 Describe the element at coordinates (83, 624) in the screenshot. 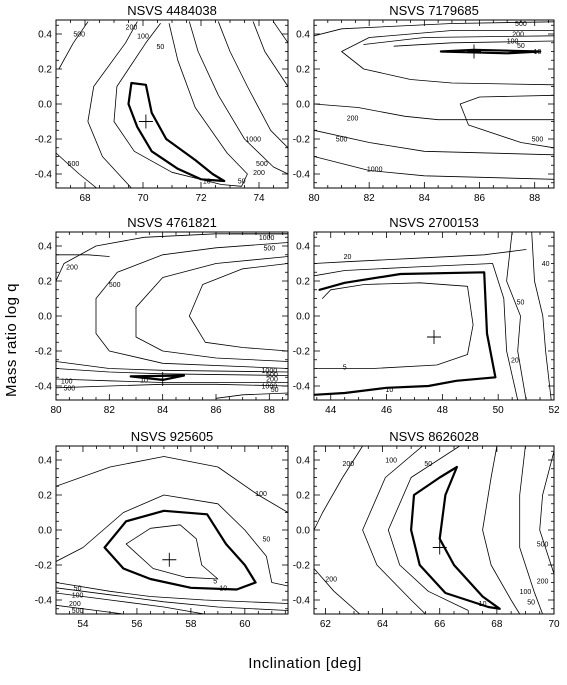

I see `x-tick-label: 54` at that location.